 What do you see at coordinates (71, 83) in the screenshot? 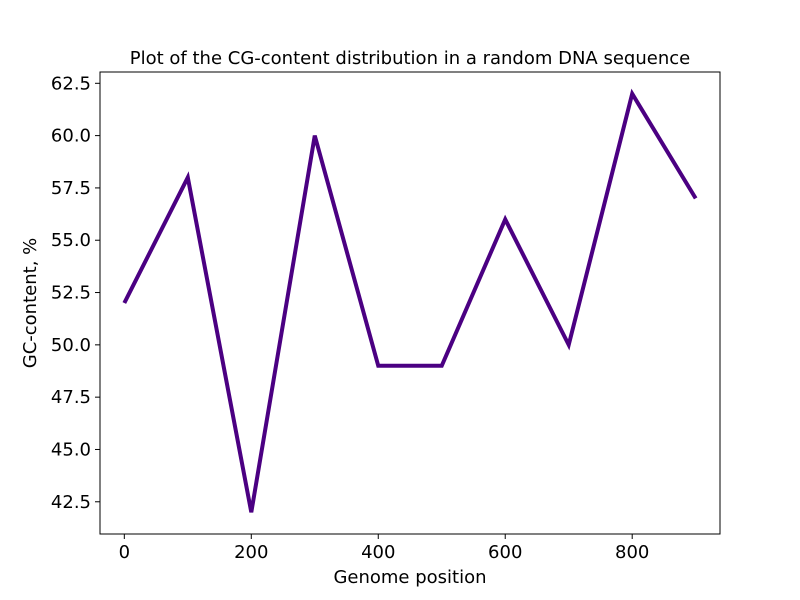
I see `y-tick-label: 62.5` at bounding box center [71, 83].